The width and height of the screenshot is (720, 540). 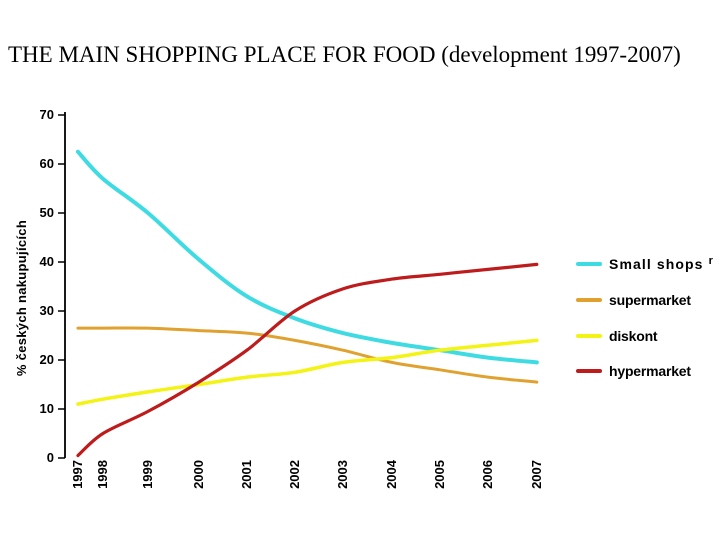 I want to click on x-tick-label: 2006, so click(x=487, y=474).